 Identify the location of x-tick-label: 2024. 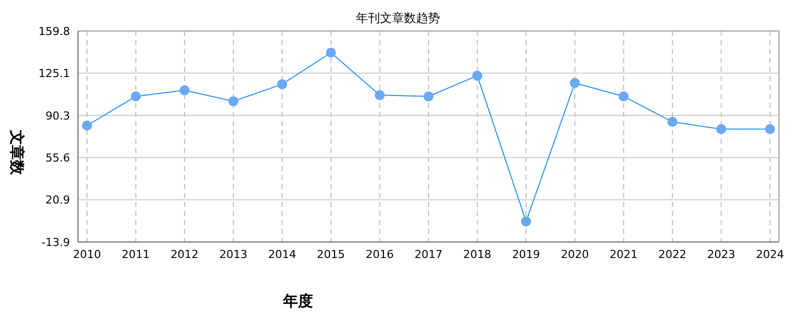
(770, 254).